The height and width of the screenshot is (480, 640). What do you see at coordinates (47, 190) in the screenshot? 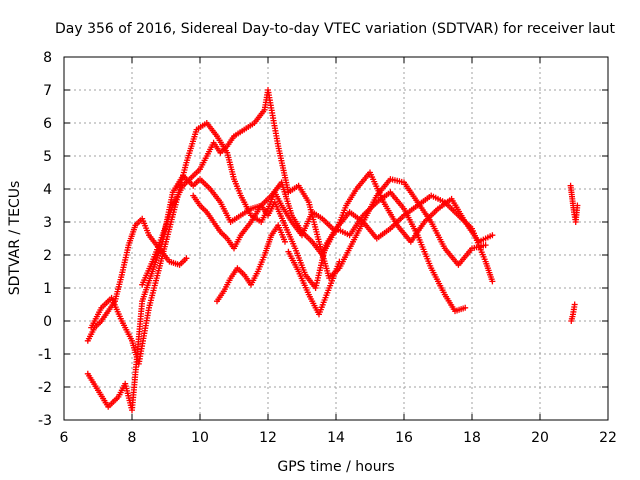
I see `y-tick-label: 4` at bounding box center [47, 190].